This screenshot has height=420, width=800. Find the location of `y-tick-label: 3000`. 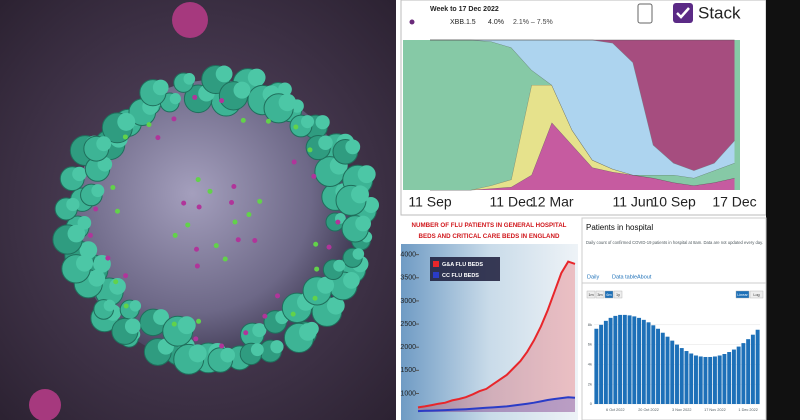

y-tick-label: 3000 is located at coordinates (408, 301).